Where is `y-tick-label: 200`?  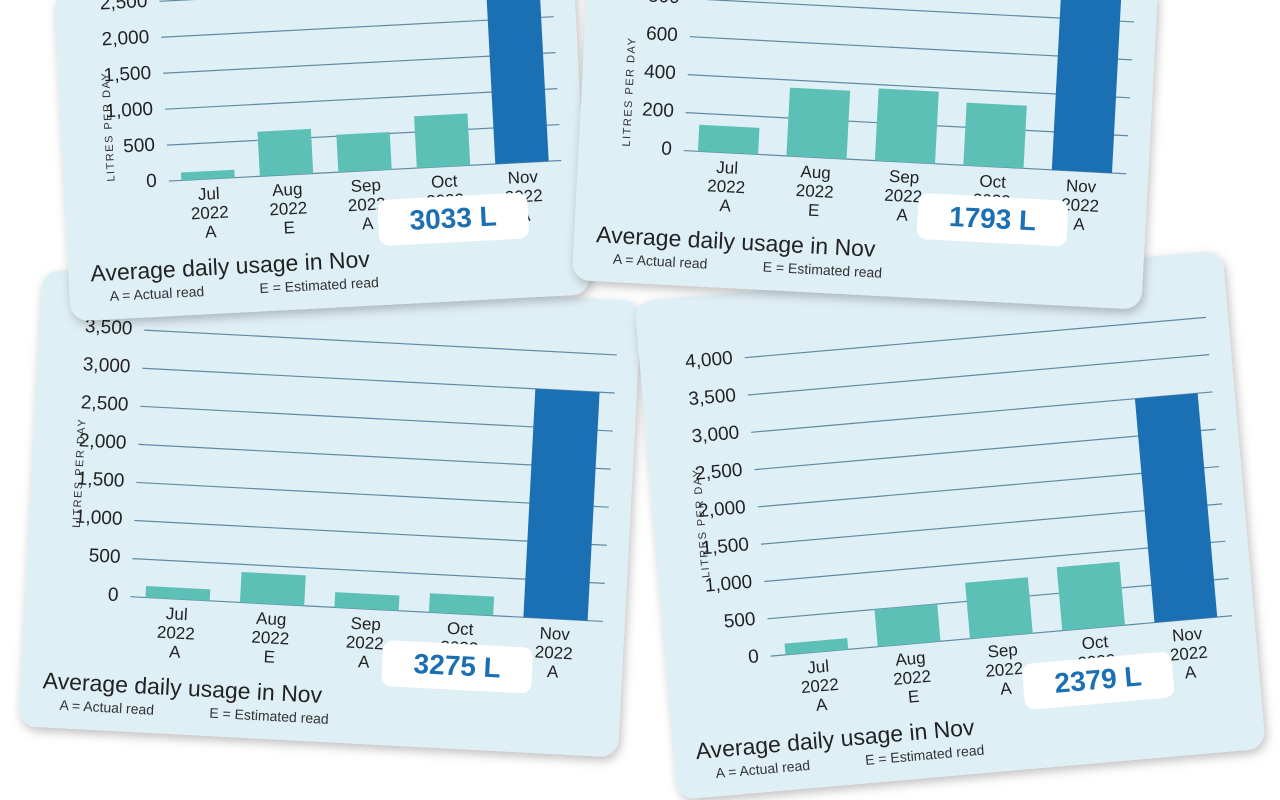 y-tick-label: 200 is located at coordinates (658, 110).